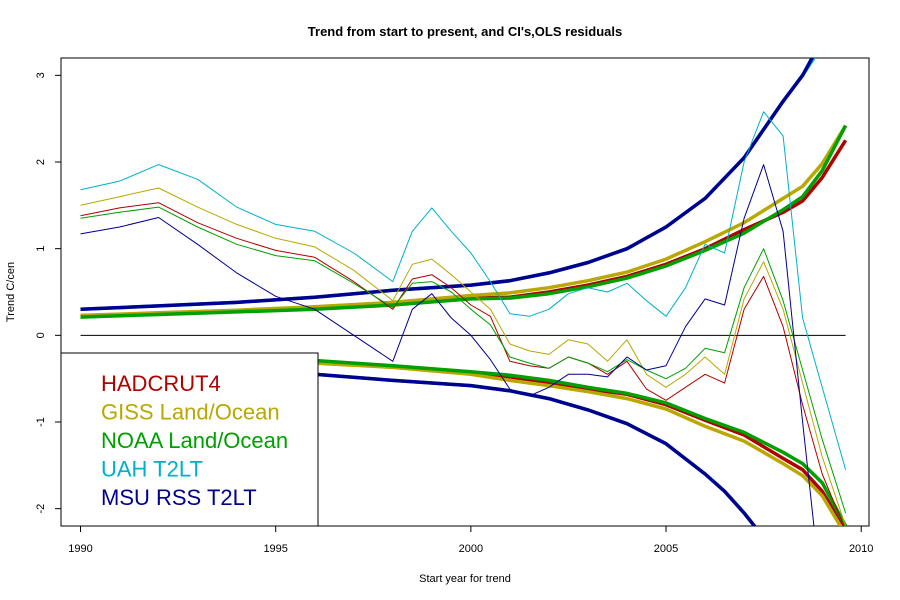 The image size is (900, 600). What do you see at coordinates (41, 75) in the screenshot?
I see `y-tick-label: 3` at bounding box center [41, 75].